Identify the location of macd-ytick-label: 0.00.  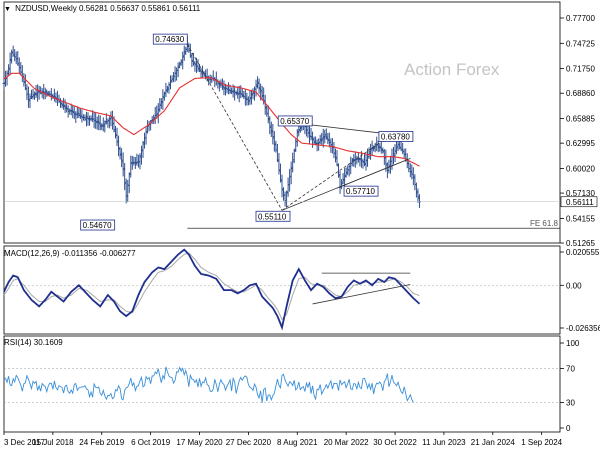
(574, 285).